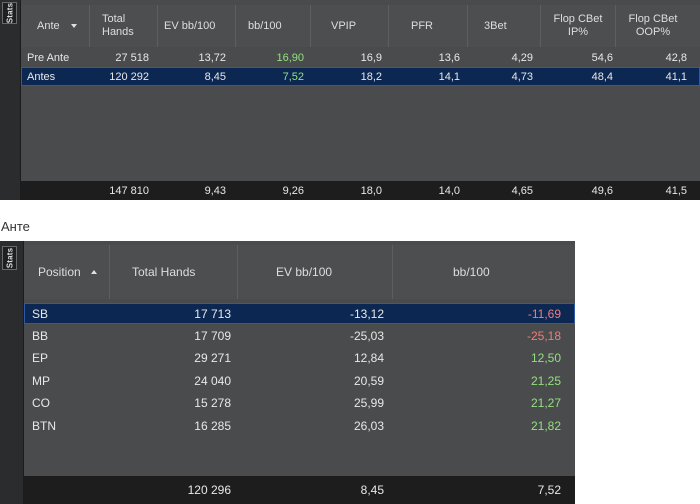 This screenshot has width=700, height=504. What do you see at coordinates (366, 336) in the screenshot?
I see `ev-bb100-cell: -25,03` at bounding box center [366, 336].